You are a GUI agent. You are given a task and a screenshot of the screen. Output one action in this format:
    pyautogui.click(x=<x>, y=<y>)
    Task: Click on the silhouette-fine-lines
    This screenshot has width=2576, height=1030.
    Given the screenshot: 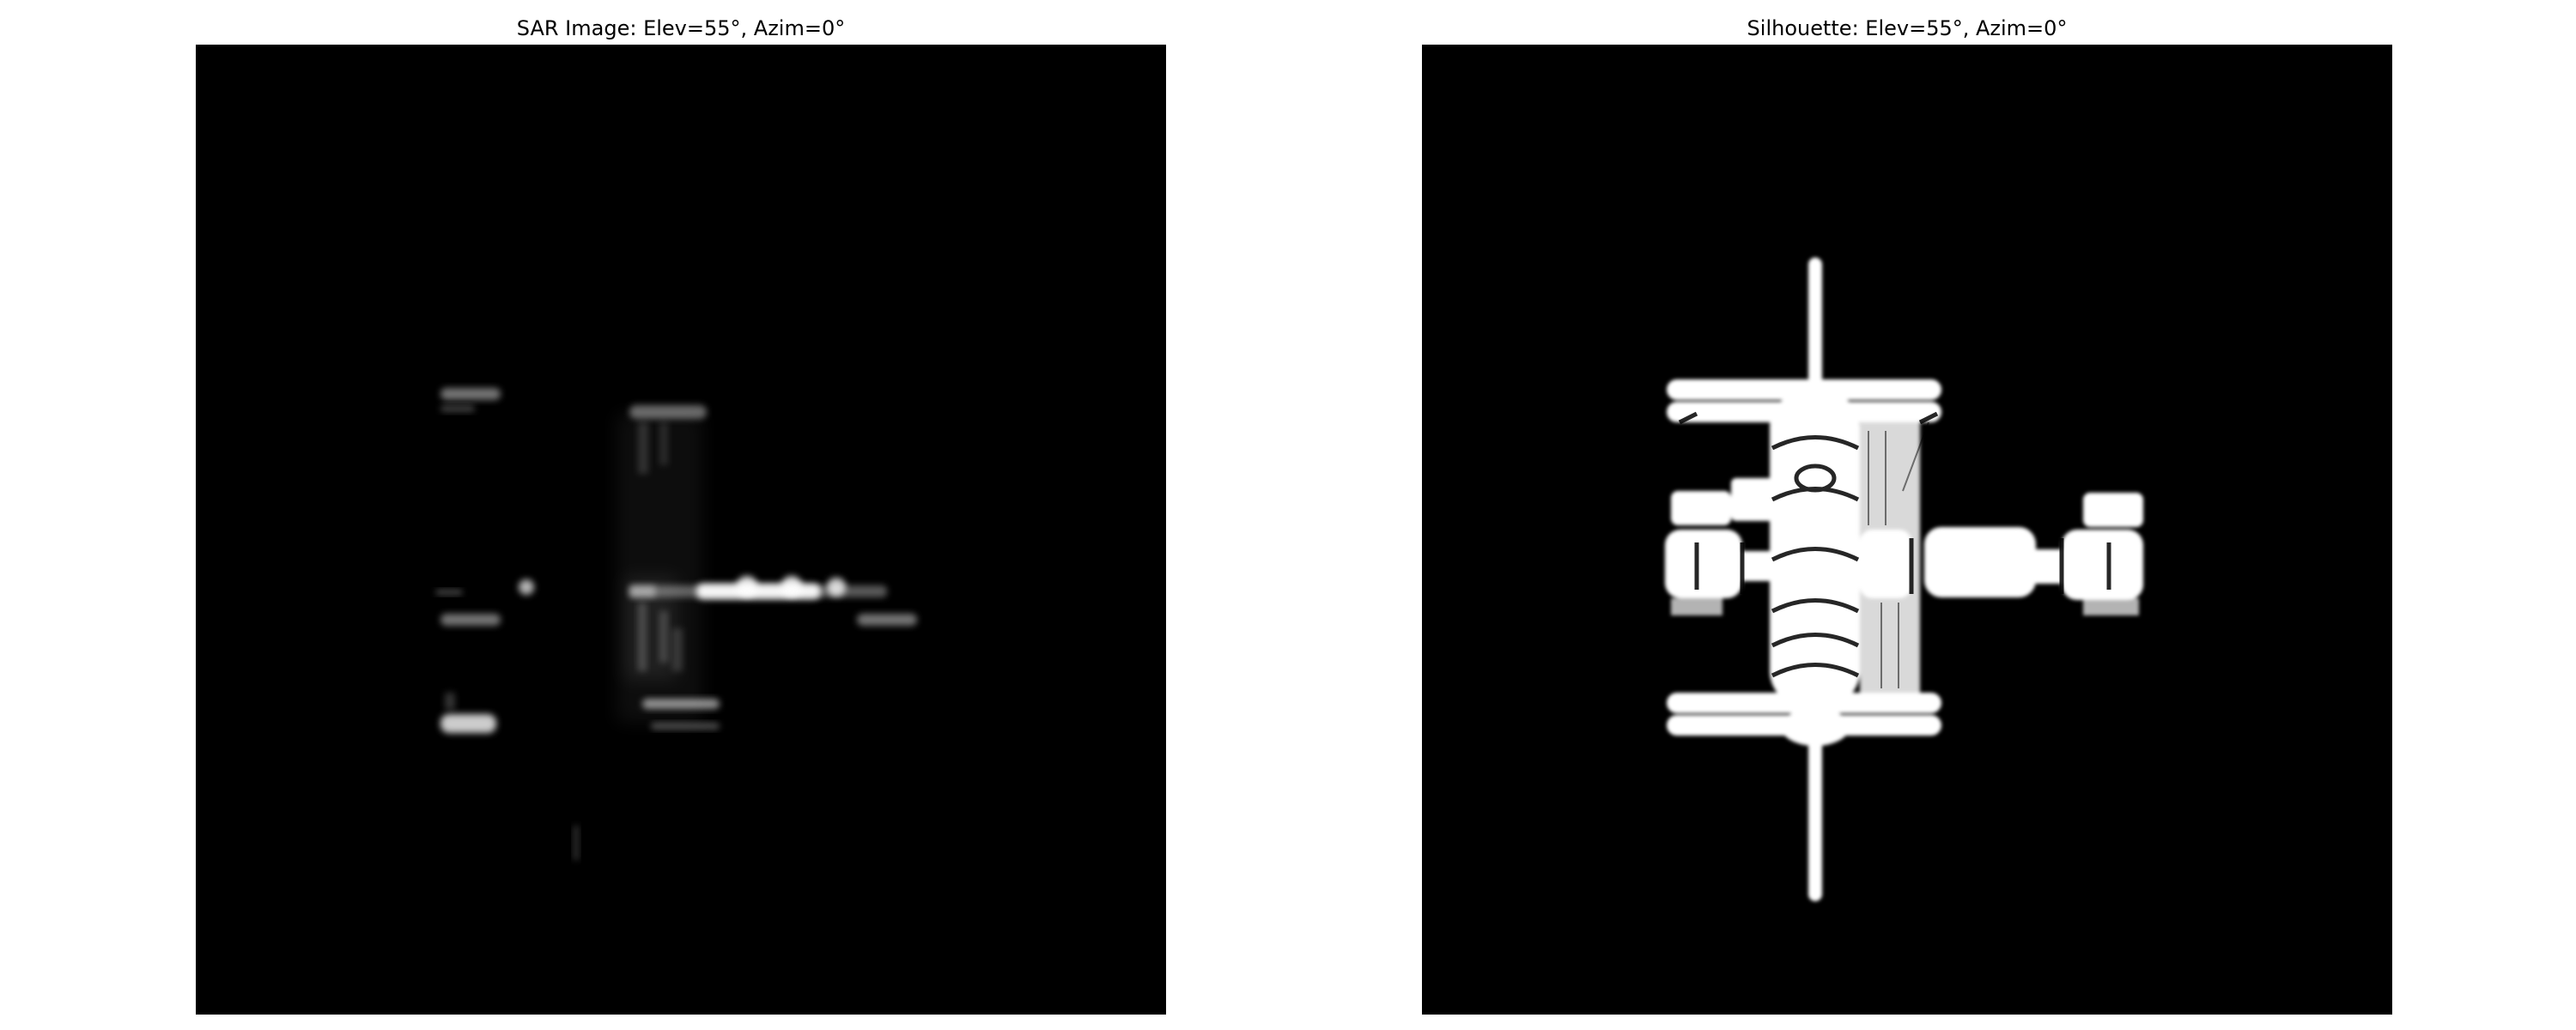 What is the action you would take?
    pyautogui.click(x=1899, y=554)
    